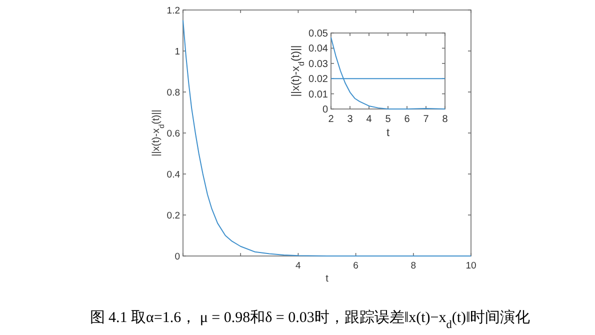 This screenshot has width=595, height=335. Describe the element at coordinates (388, 119) in the screenshot. I see `x-tick-label: 5` at that location.